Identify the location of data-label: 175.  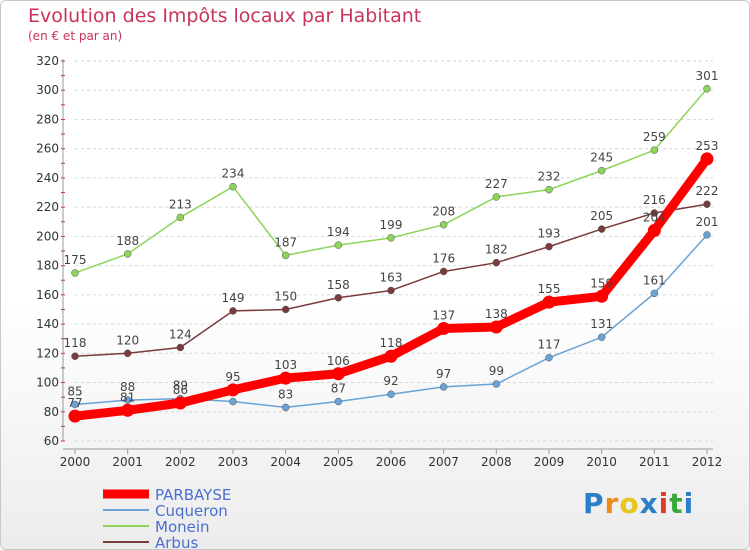
(75, 260).